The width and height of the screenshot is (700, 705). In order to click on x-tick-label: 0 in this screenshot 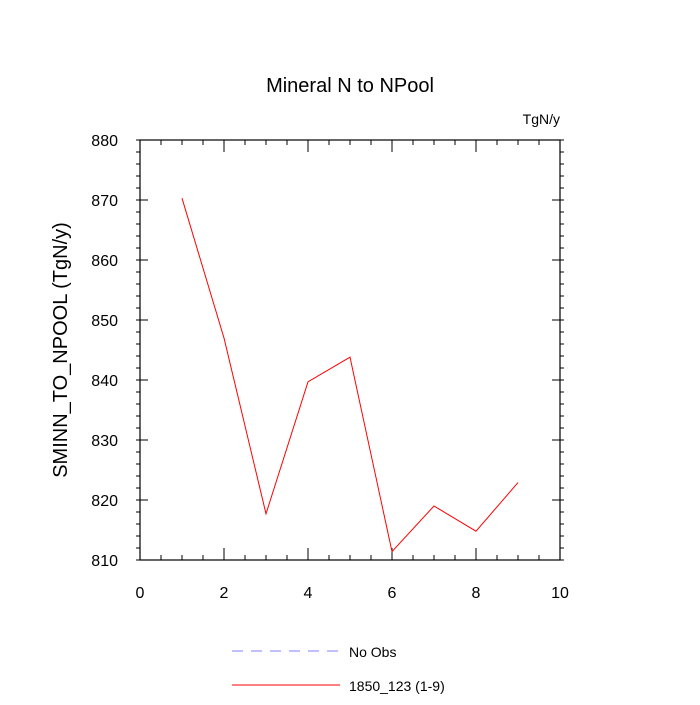, I will do `click(140, 593)`.